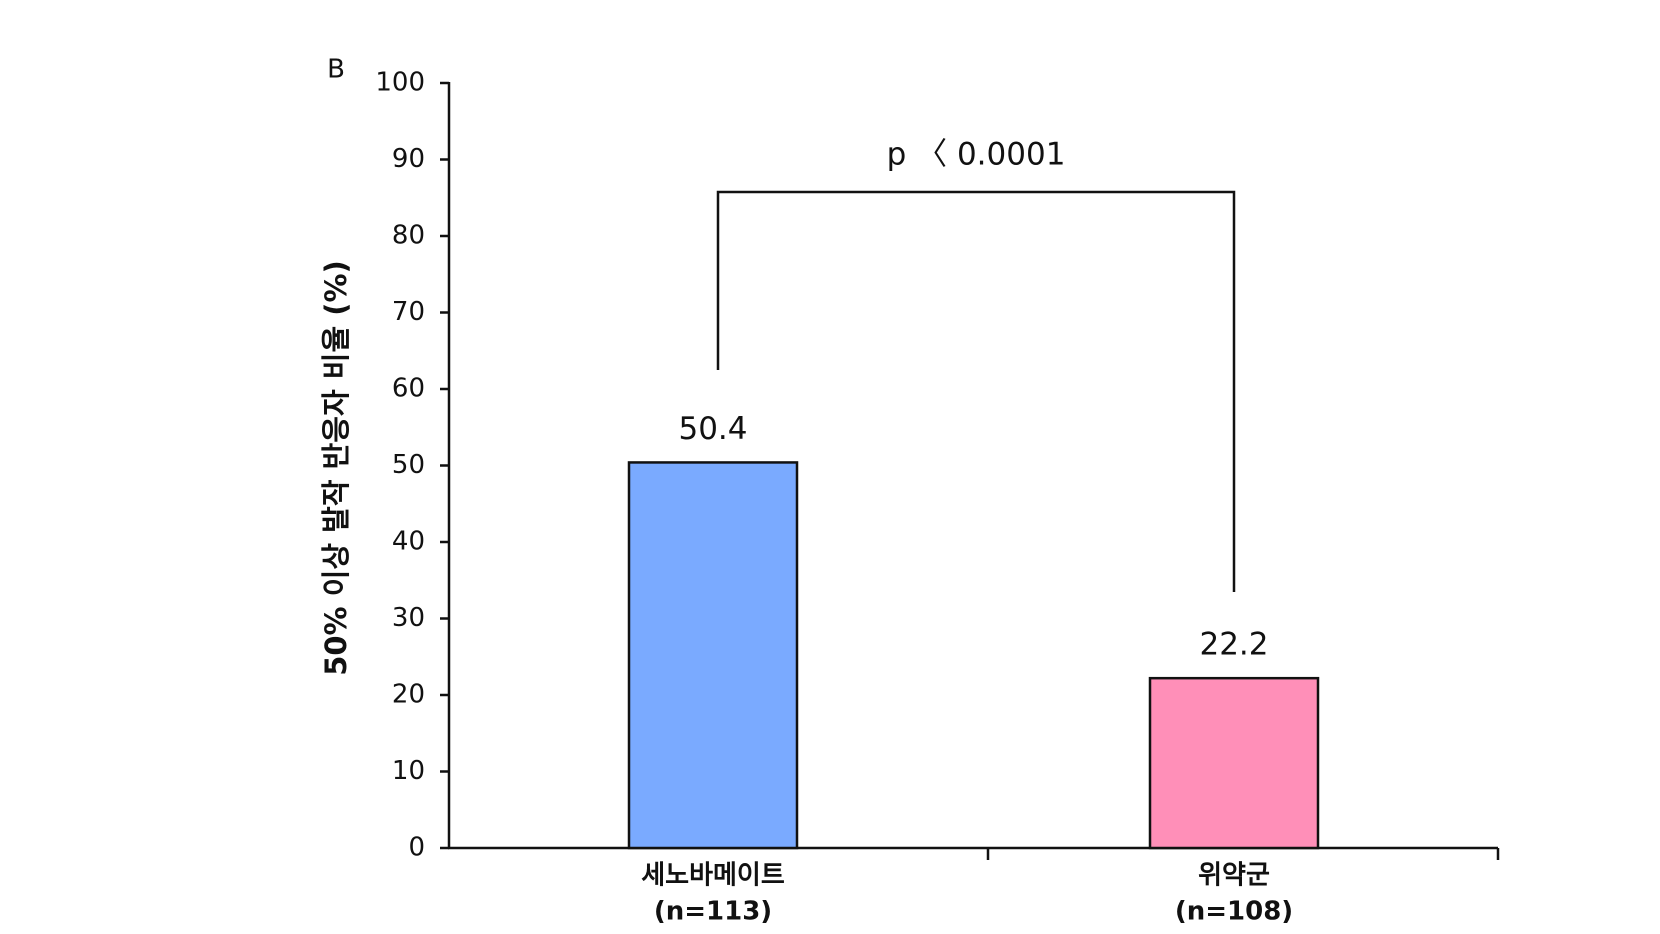  What do you see at coordinates (713, 912) in the screenshot?
I see `x-tick-label: (n=113)` at bounding box center [713, 912].